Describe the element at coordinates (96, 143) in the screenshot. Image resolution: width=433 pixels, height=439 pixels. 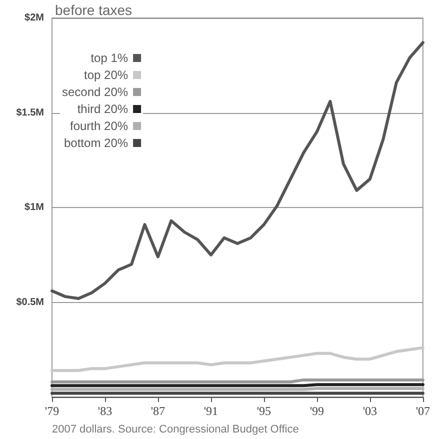
I see `legend-label: bottom 20%` at that location.